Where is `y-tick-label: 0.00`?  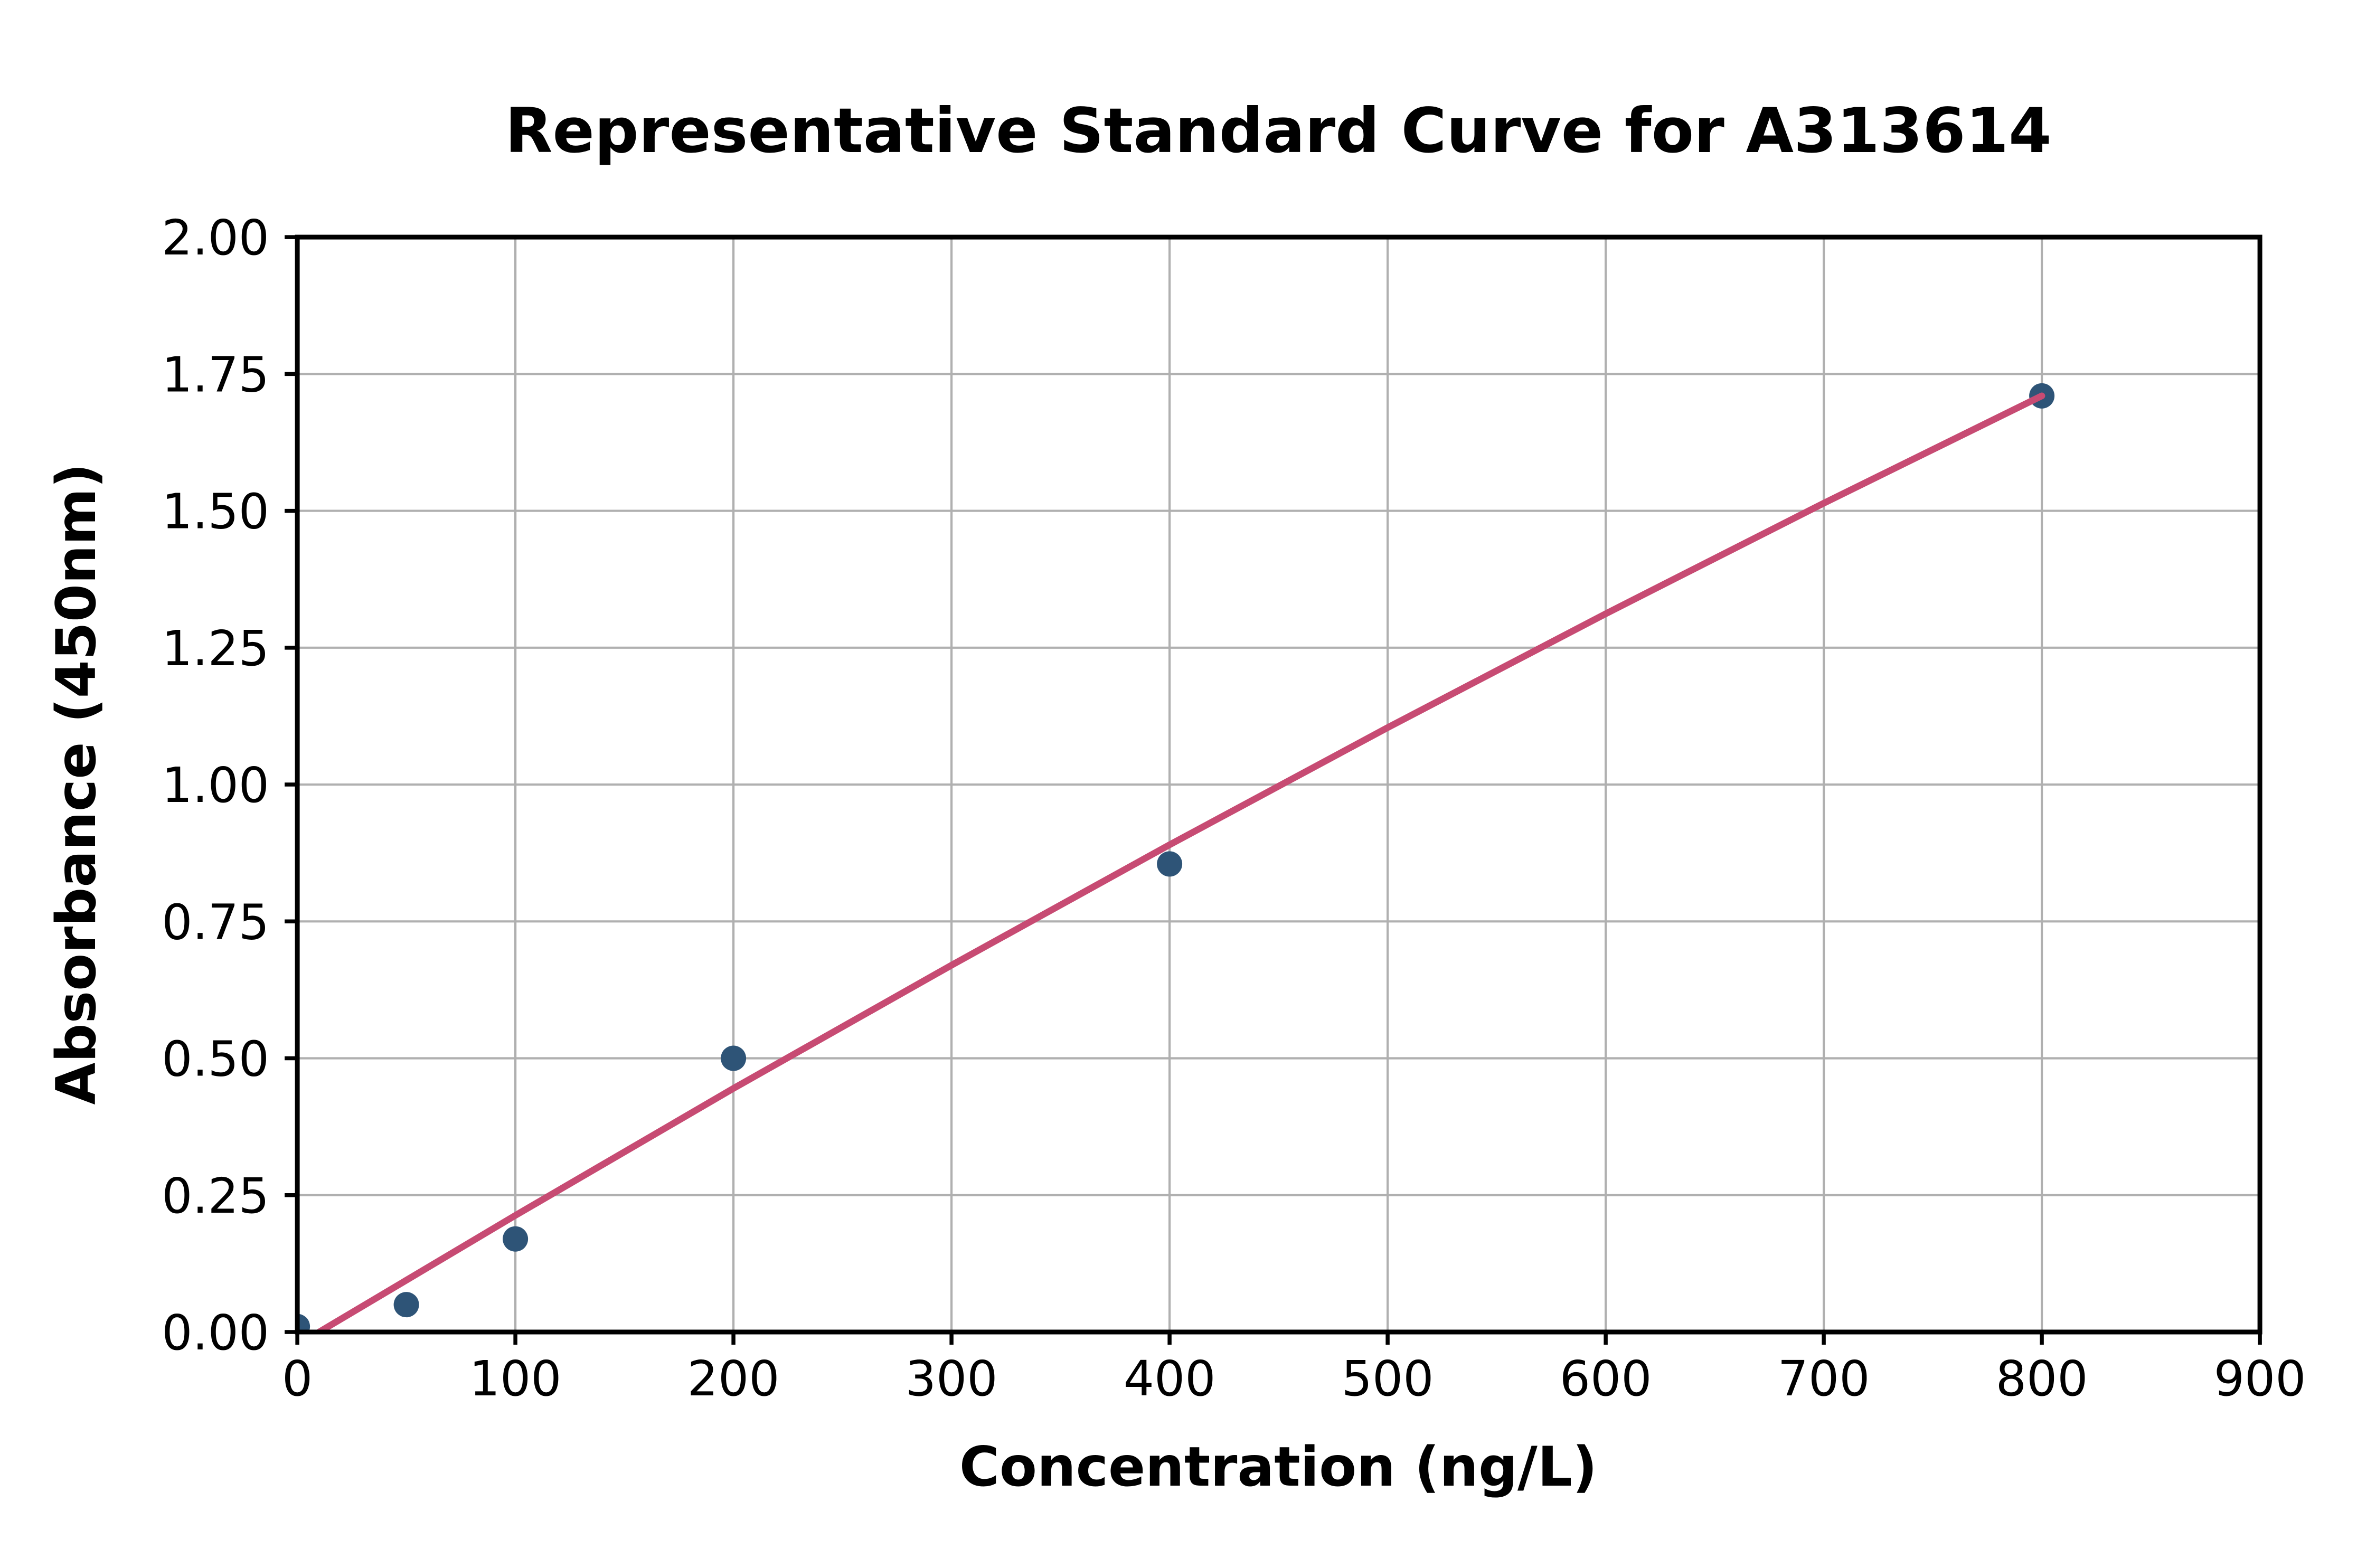
y-tick-label: 0.00 is located at coordinates (216, 1333).